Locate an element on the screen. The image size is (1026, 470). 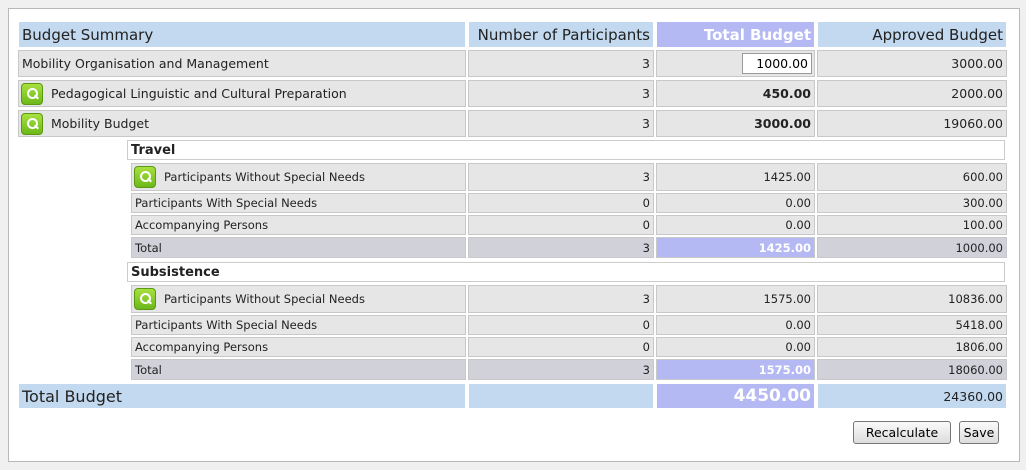
approved-cell: 10836.00 is located at coordinates (912, 299).